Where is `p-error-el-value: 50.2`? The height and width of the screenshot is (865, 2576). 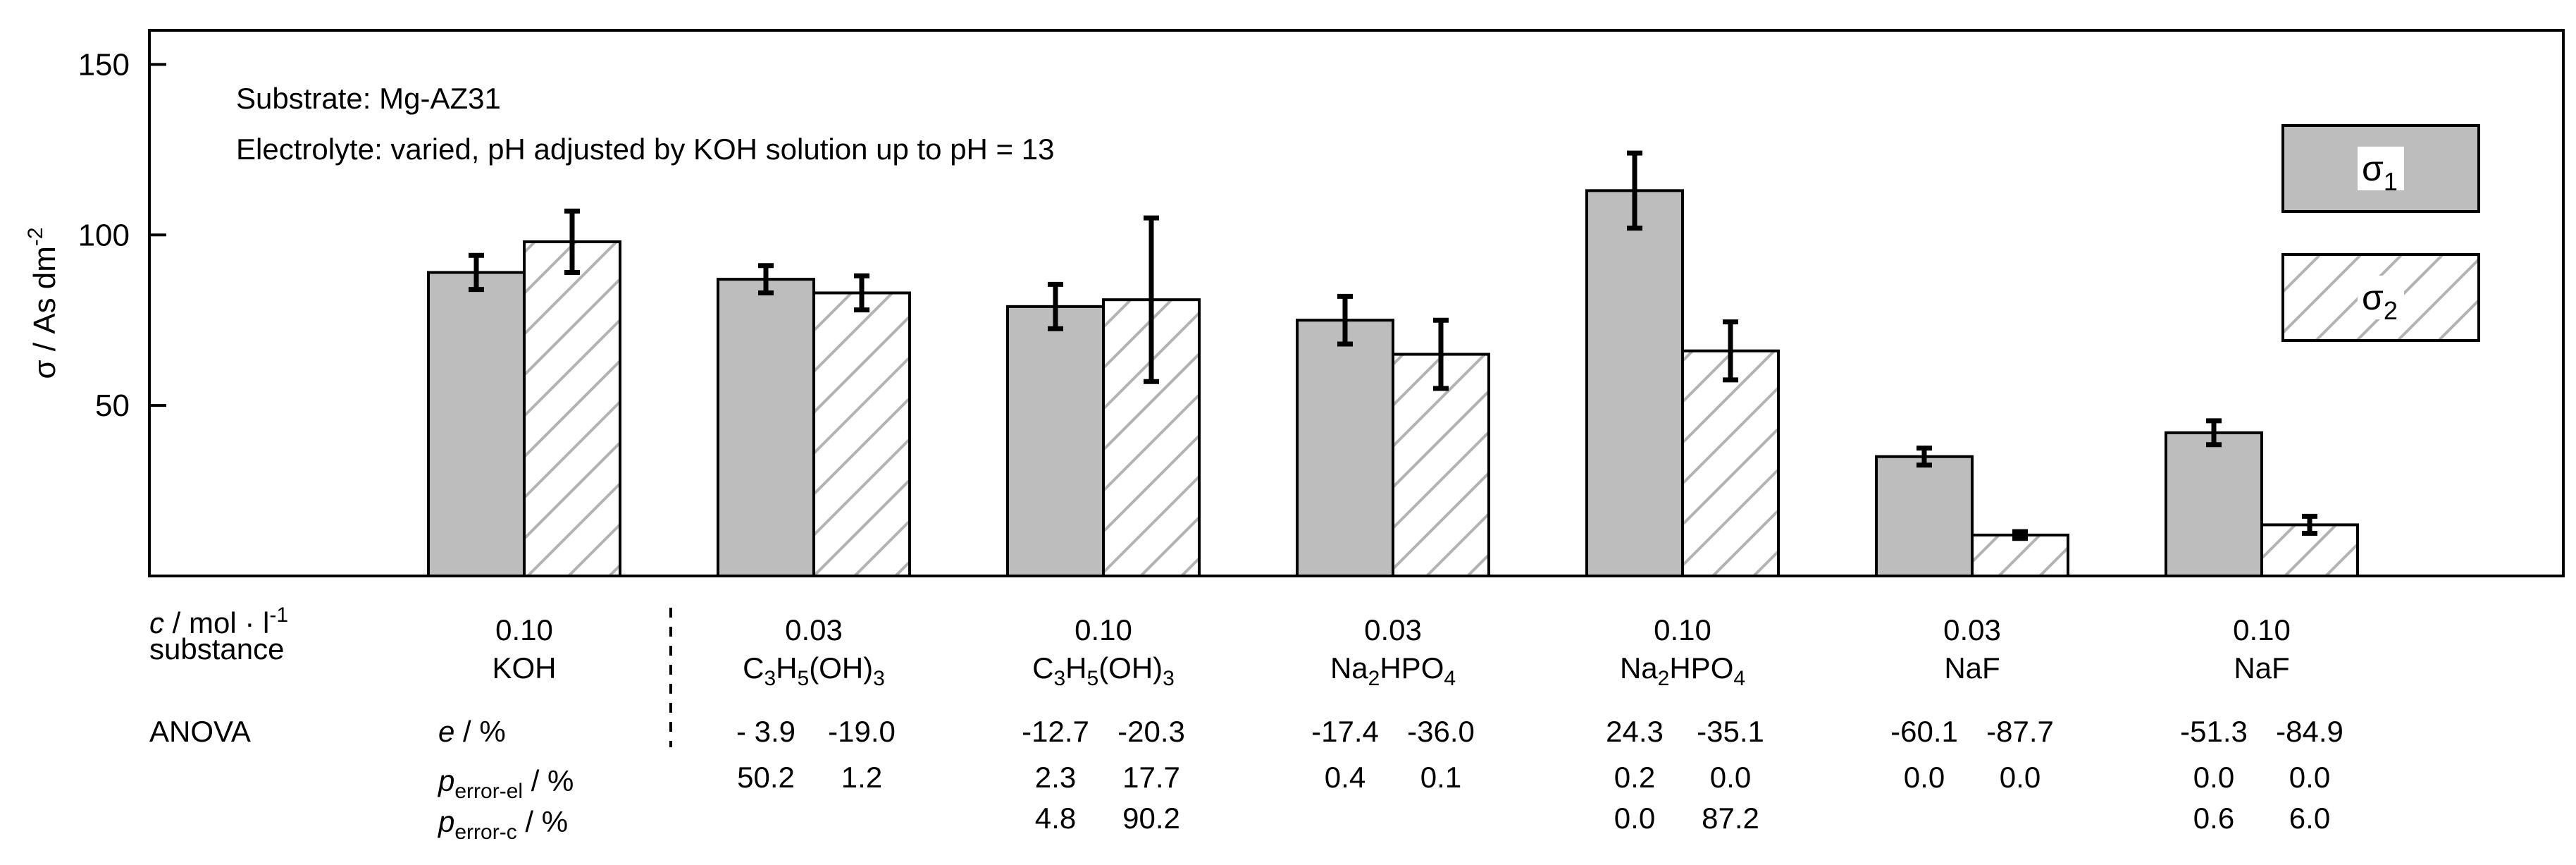
p-error-el-value: 50.2 is located at coordinates (766, 777).